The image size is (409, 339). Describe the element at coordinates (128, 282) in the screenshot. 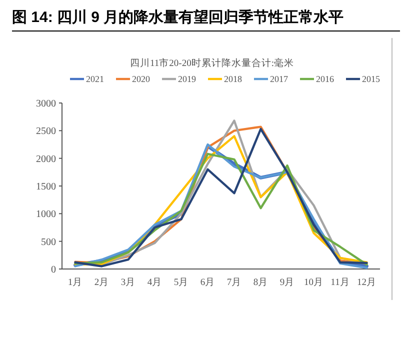

I see `x-tick-label: 3月` at that location.